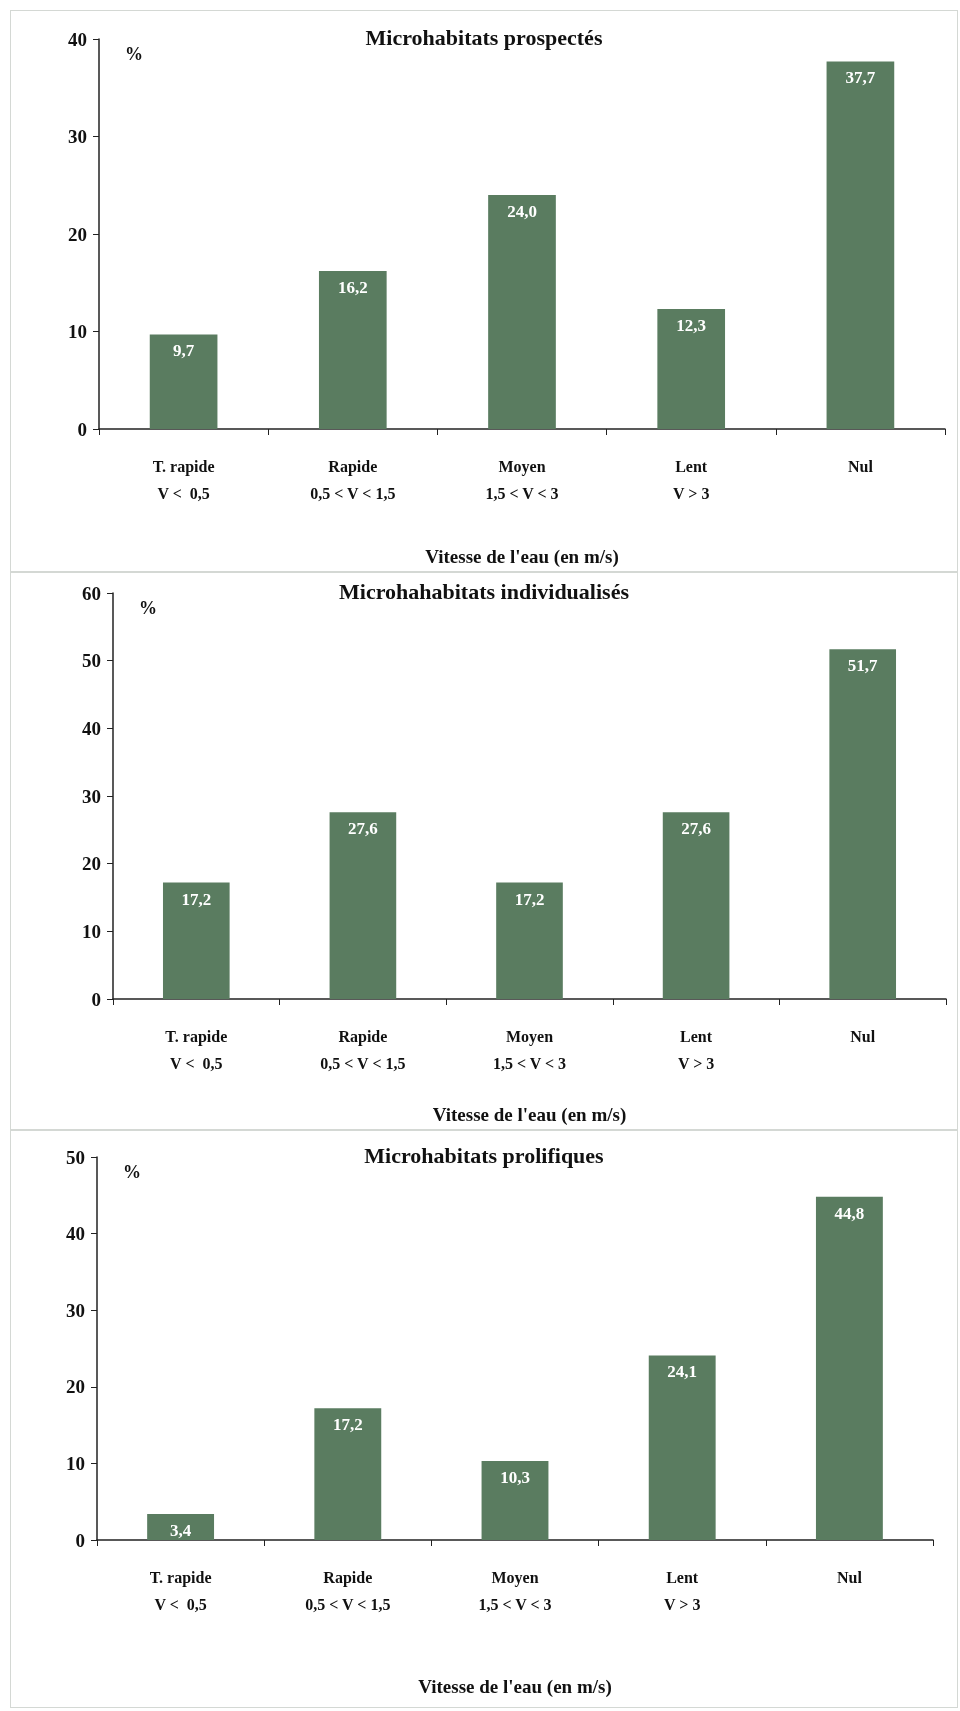  Describe the element at coordinates (682, 1372) in the screenshot. I see `data-label: 24,1` at that location.